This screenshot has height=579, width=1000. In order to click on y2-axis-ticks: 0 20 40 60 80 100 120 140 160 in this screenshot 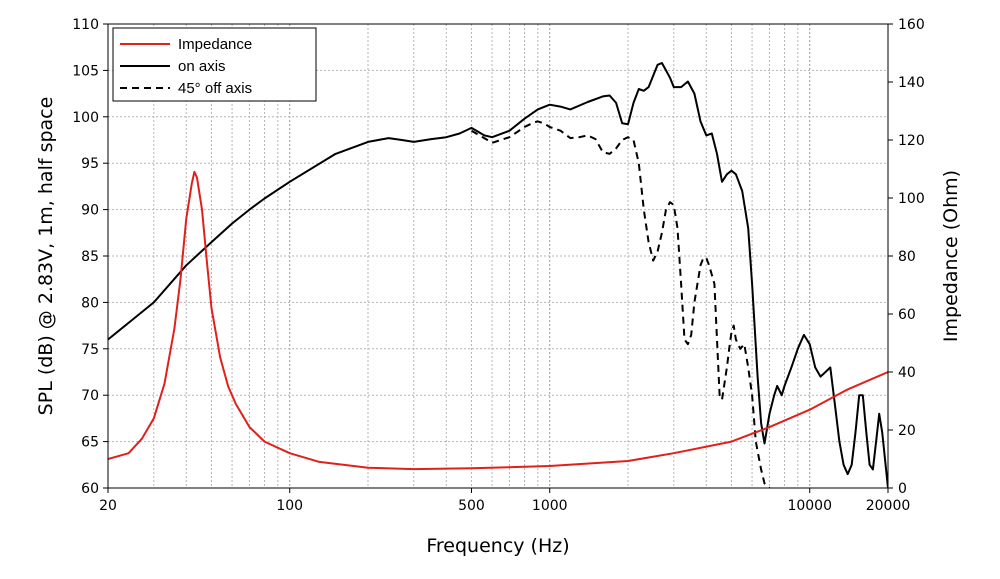, I will do `click(906, 257)`.